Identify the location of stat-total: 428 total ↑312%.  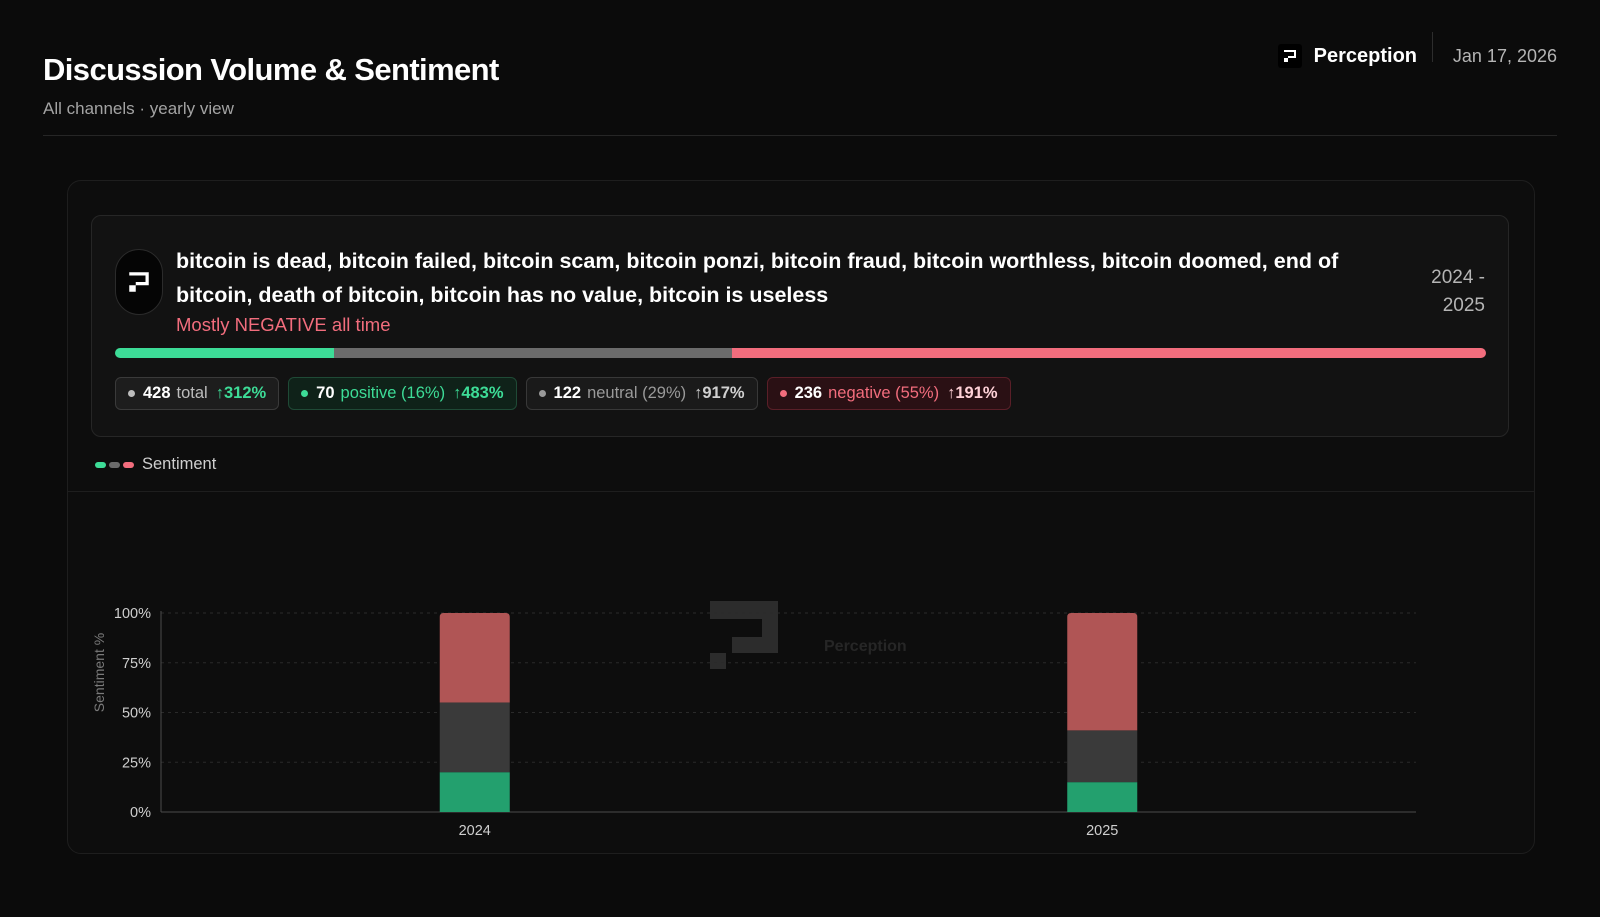
(197, 393).